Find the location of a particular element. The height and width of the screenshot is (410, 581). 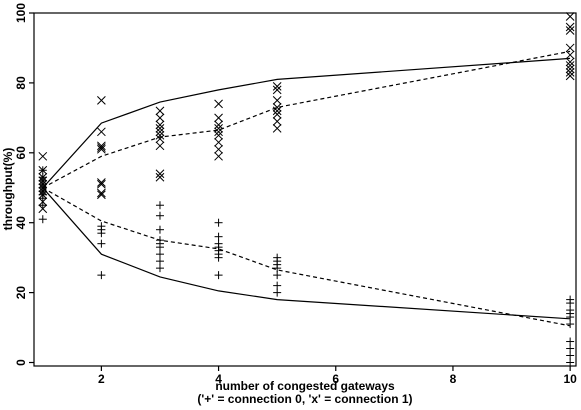

x-tick-label: 8 is located at coordinates (453, 379).